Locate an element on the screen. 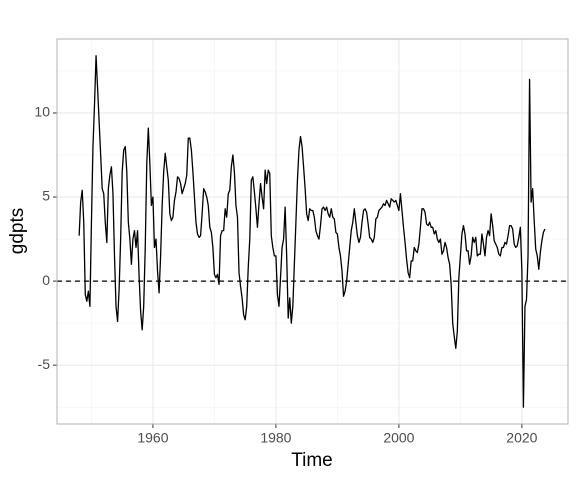 This screenshot has width=576, height=485. y-tick-label: 0 is located at coordinates (46, 280).